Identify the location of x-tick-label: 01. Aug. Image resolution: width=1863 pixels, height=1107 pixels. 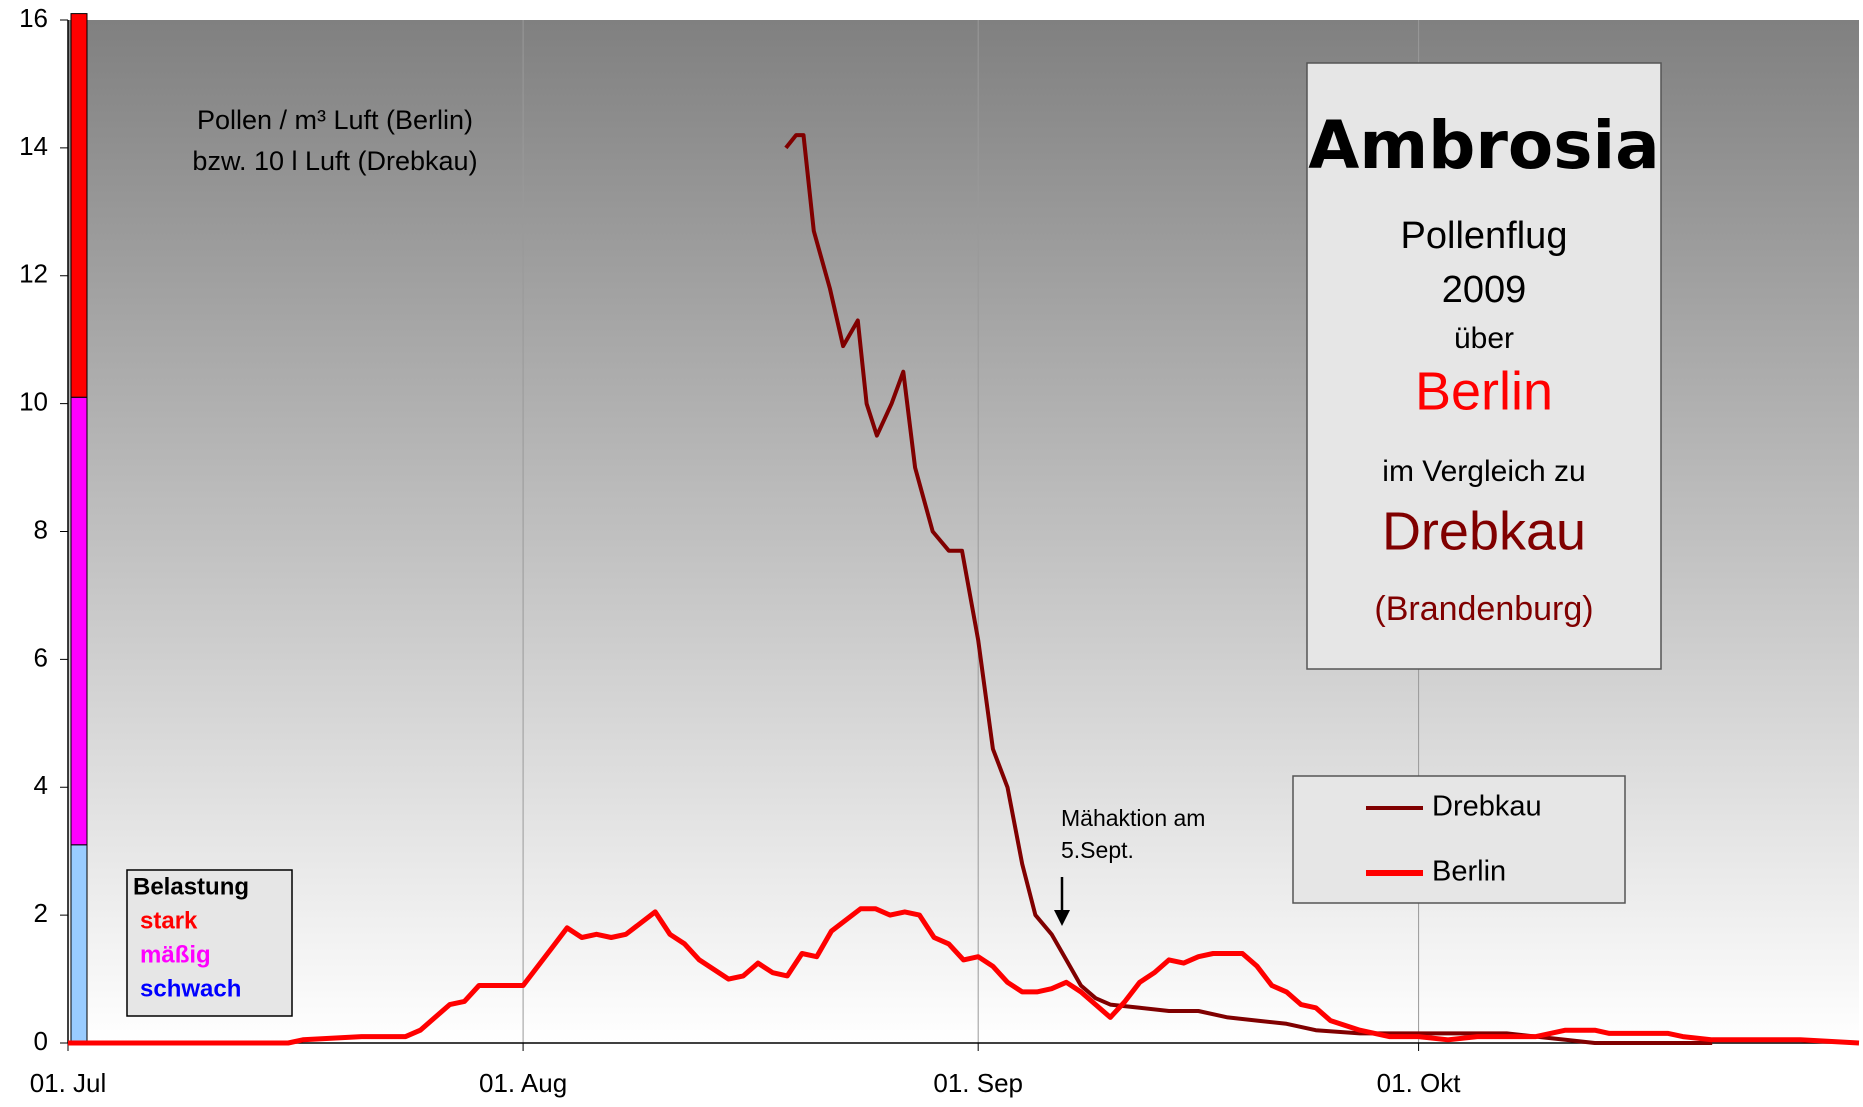
(523, 1083).